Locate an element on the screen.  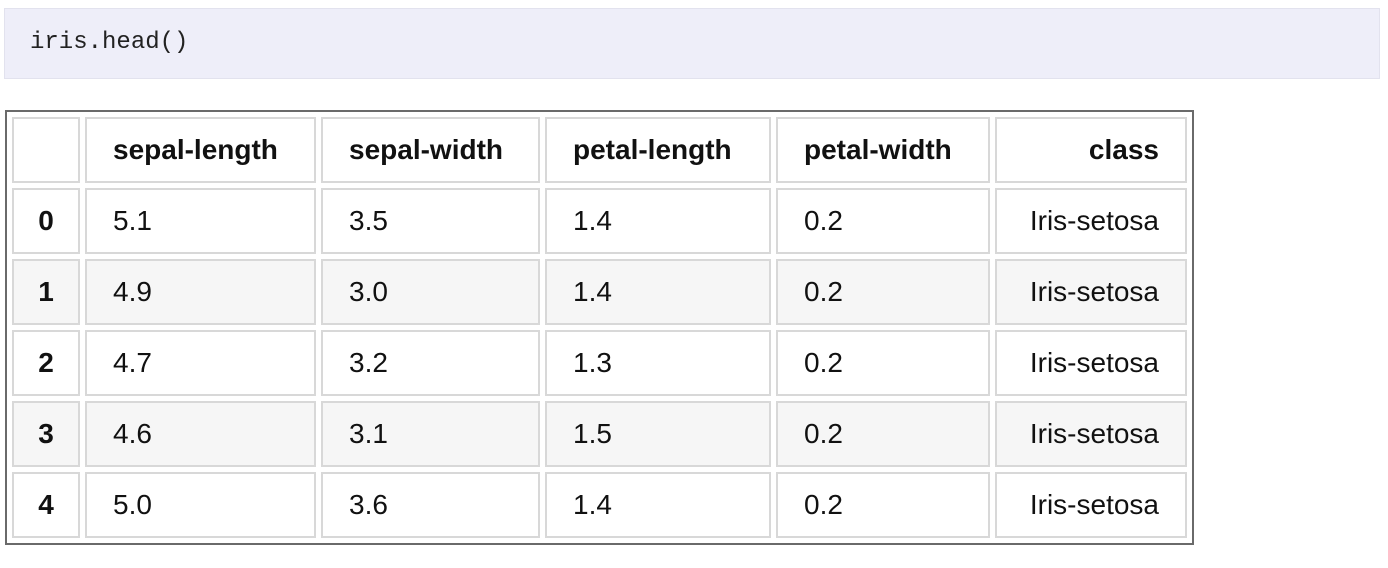
row-index: 4 is located at coordinates (46, 505).